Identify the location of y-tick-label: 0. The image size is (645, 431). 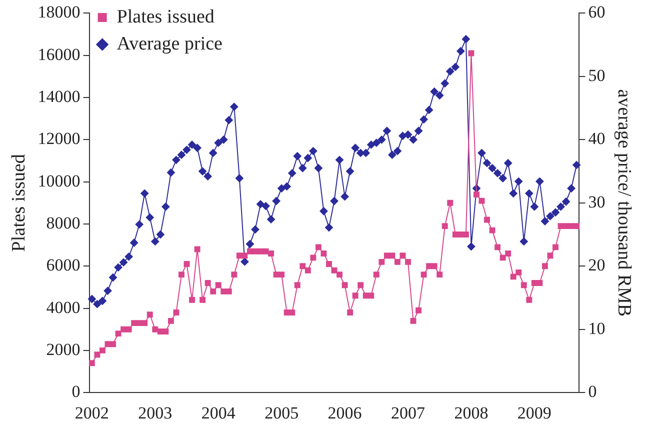
(76, 392).